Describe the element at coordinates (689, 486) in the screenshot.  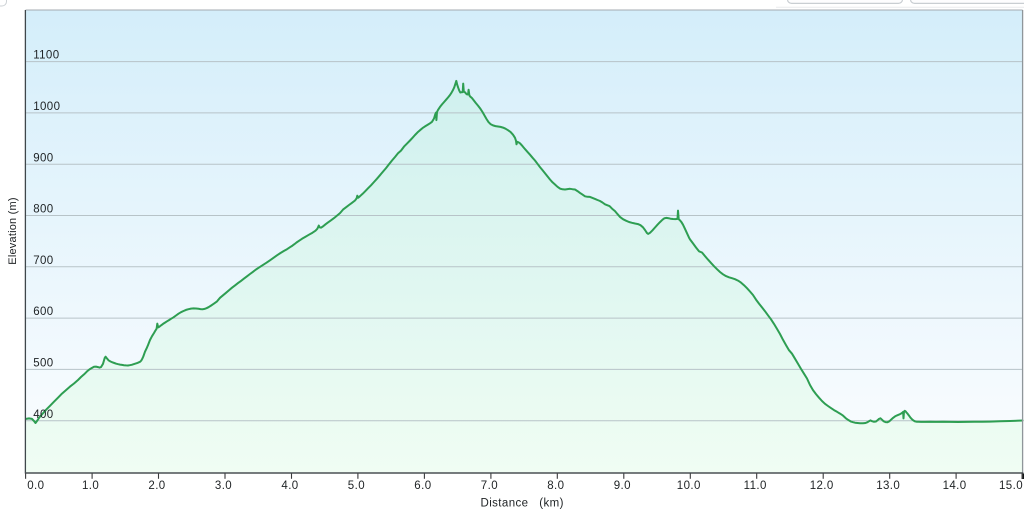
I see `svg-text: 10.0` at that location.